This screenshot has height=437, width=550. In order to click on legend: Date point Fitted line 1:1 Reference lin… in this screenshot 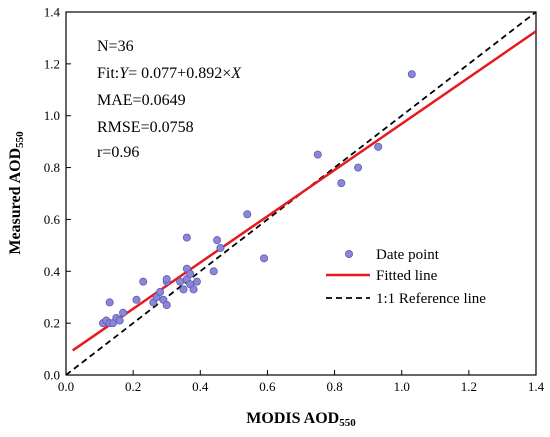, I will do `click(406, 277)`.